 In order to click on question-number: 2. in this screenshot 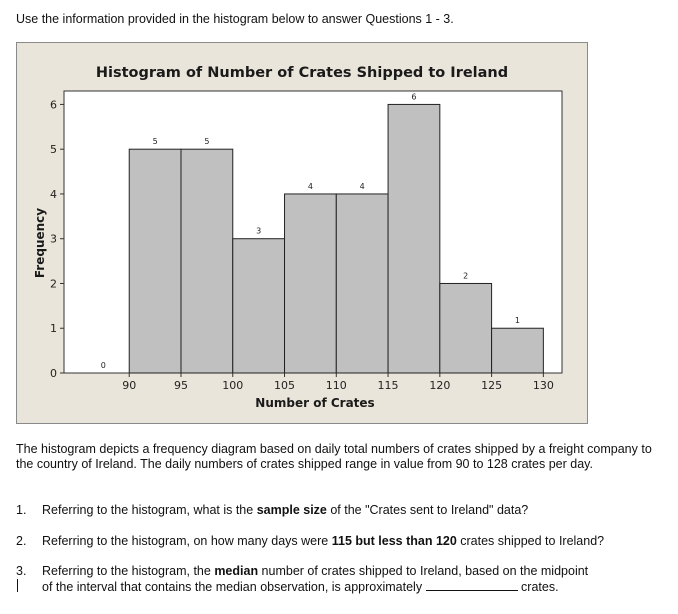, I will do `click(21, 541)`.